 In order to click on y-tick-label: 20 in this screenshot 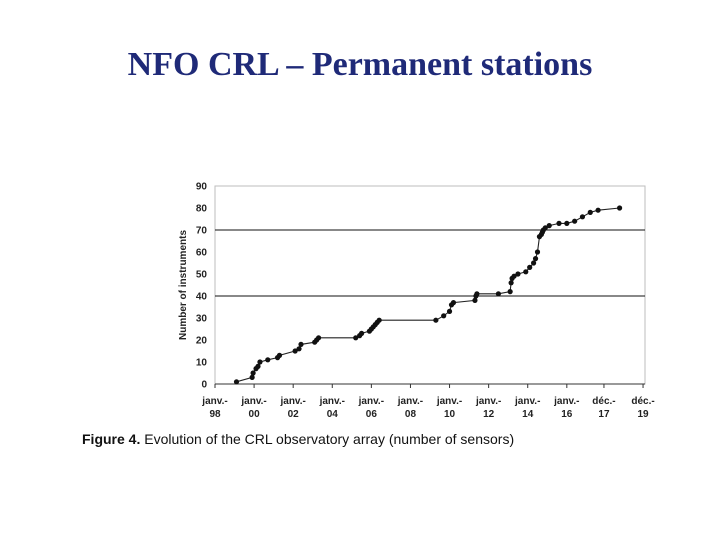, I will do `click(202, 341)`.